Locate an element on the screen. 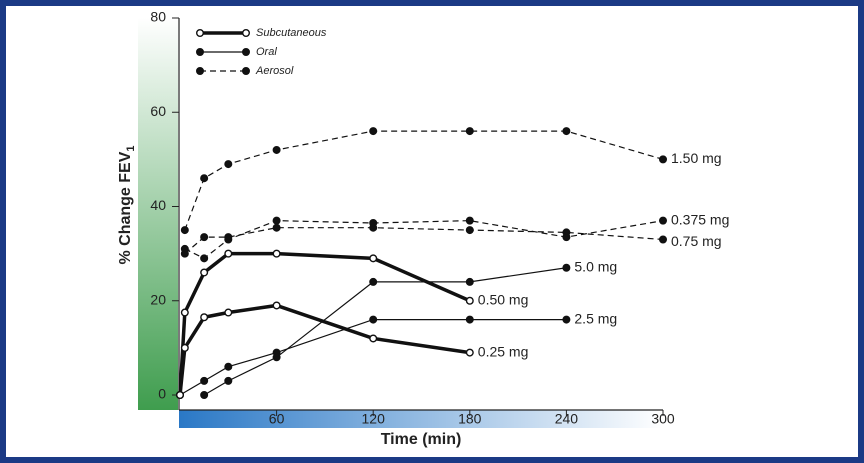 The width and height of the screenshot is (864, 463). y-tick-label: 0 is located at coordinates (162, 394).